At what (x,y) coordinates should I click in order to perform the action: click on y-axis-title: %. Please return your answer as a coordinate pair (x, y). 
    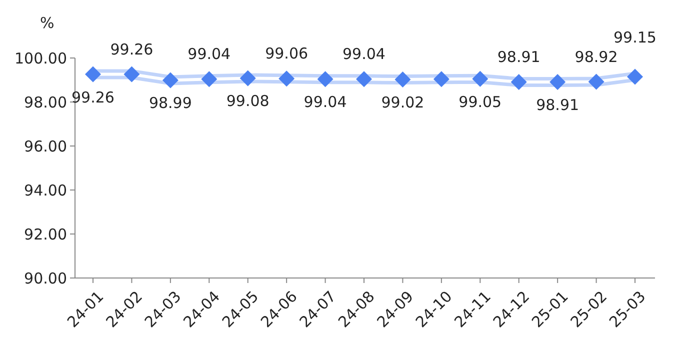
    Looking at the image, I should click on (47, 23).